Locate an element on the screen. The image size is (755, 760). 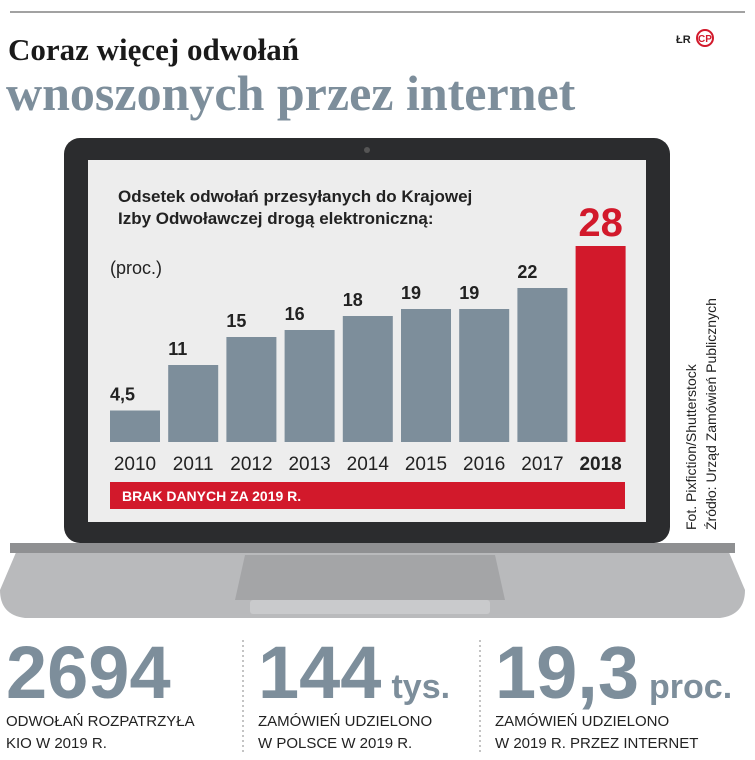
unit-label: (proc.) is located at coordinates (136, 268).